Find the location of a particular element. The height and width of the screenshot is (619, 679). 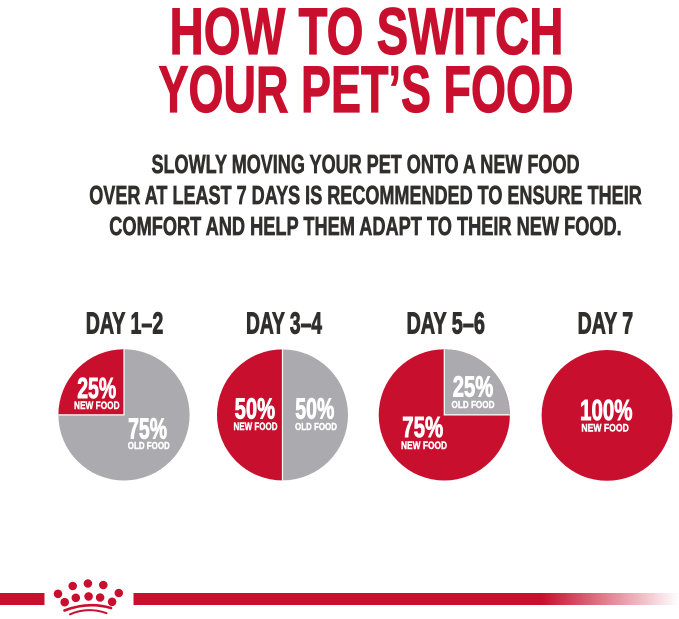

svg-text: HOW TO SWITCH is located at coordinates (367, 34).